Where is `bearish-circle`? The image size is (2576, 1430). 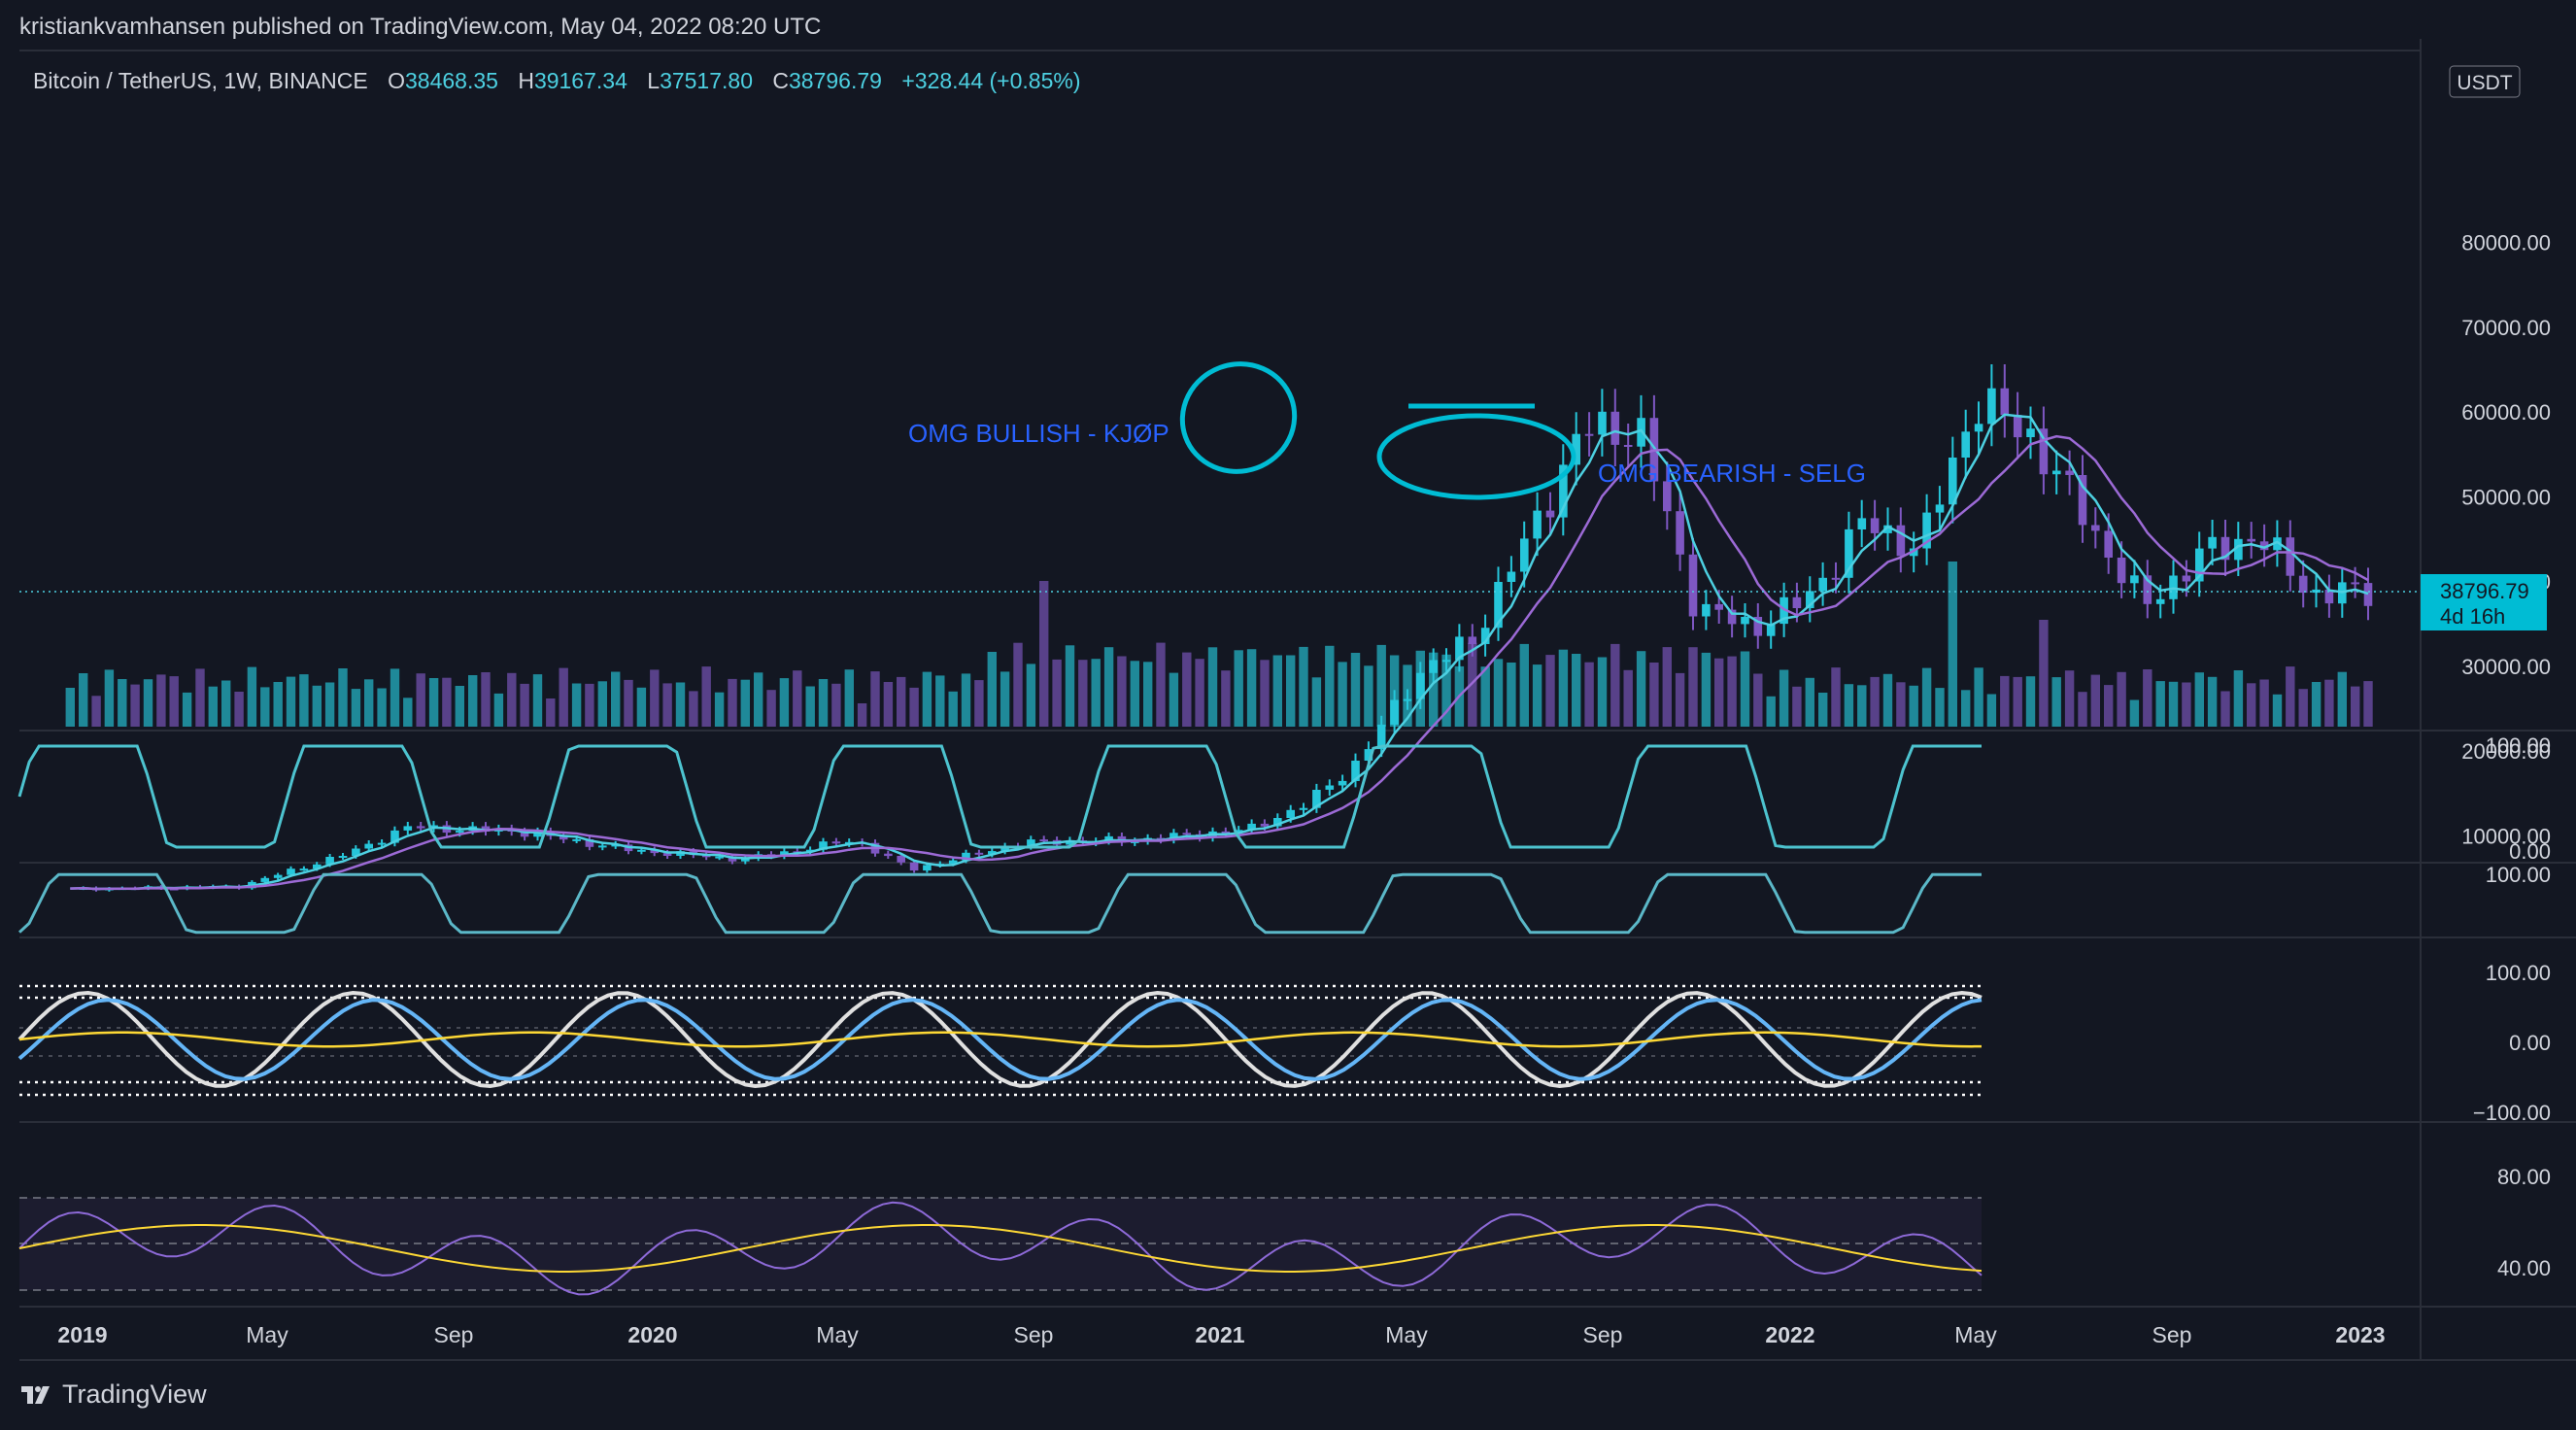
bearish-circle is located at coordinates (1476, 456).